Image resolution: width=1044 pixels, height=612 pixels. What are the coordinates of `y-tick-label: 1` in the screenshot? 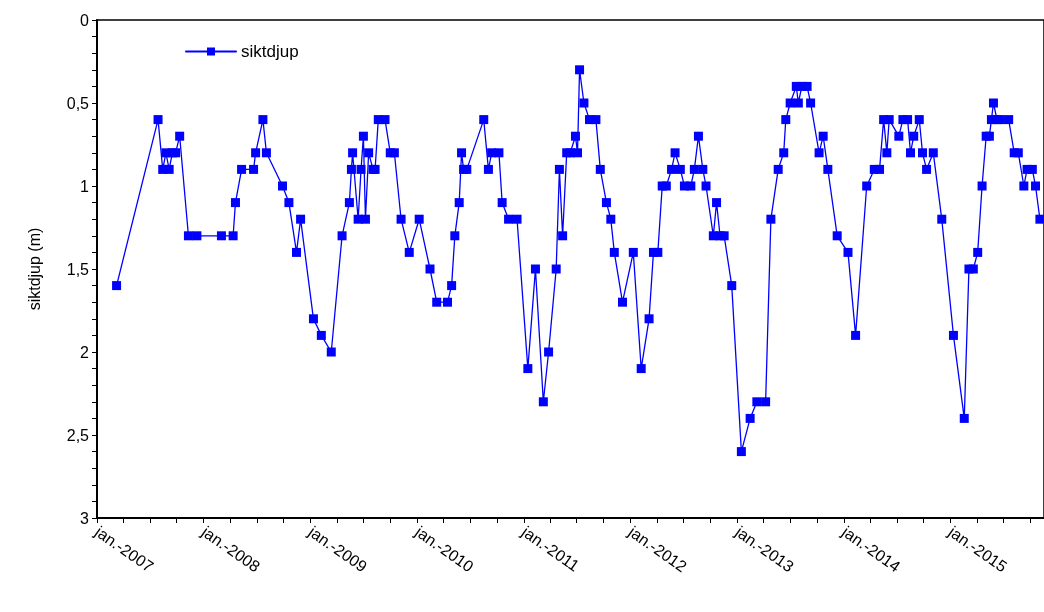 It's located at (85, 186).